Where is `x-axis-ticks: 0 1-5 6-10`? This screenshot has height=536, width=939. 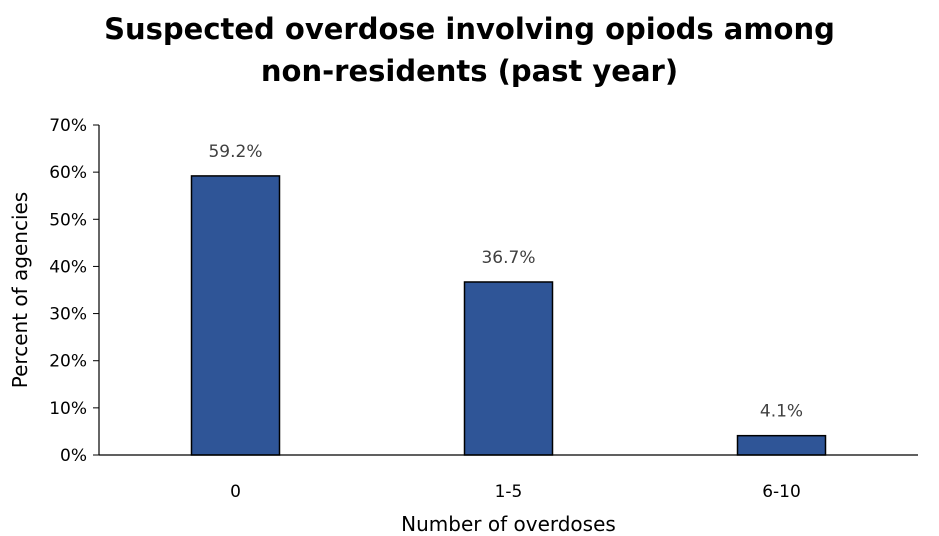
x-axis-ticks: 0 1-5 6-10 is located at coordinates (515, 492).